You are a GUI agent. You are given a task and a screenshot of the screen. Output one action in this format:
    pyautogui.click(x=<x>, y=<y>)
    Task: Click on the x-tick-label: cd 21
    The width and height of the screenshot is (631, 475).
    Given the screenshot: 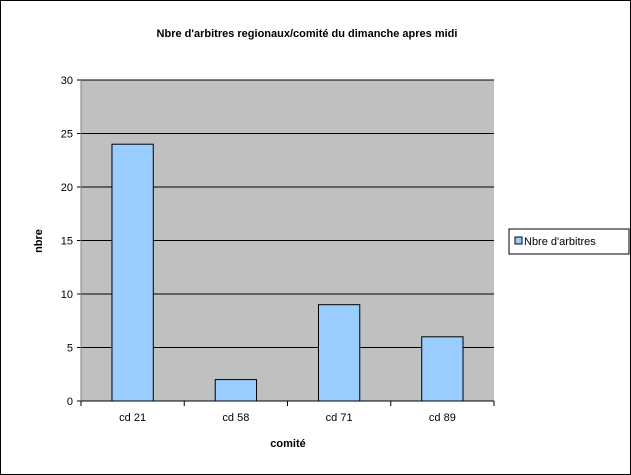 What is the action you would take?
    pyautogui.click(x=132, y=418)
    